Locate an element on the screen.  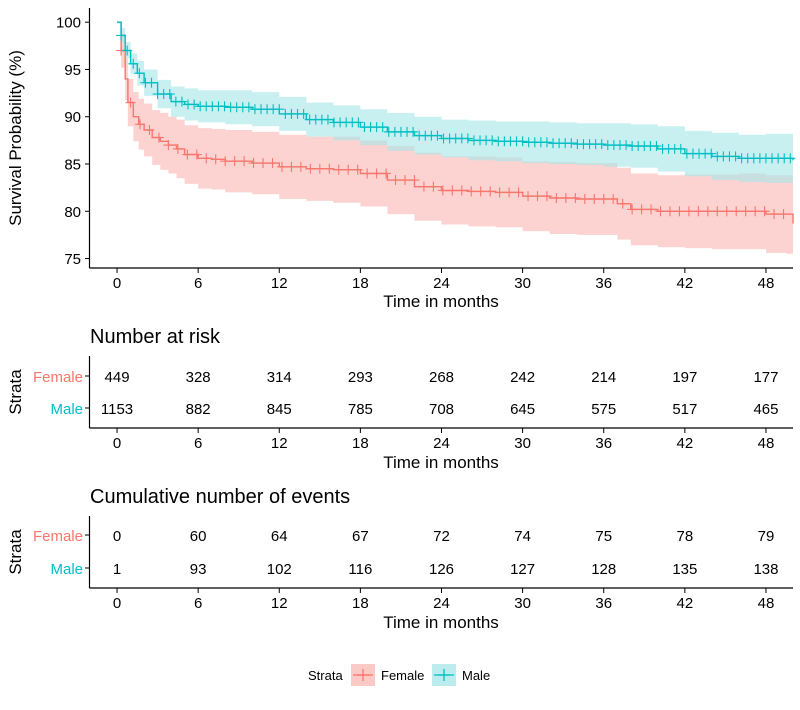
table-cell: 575 is located at coordinates (603, 409).